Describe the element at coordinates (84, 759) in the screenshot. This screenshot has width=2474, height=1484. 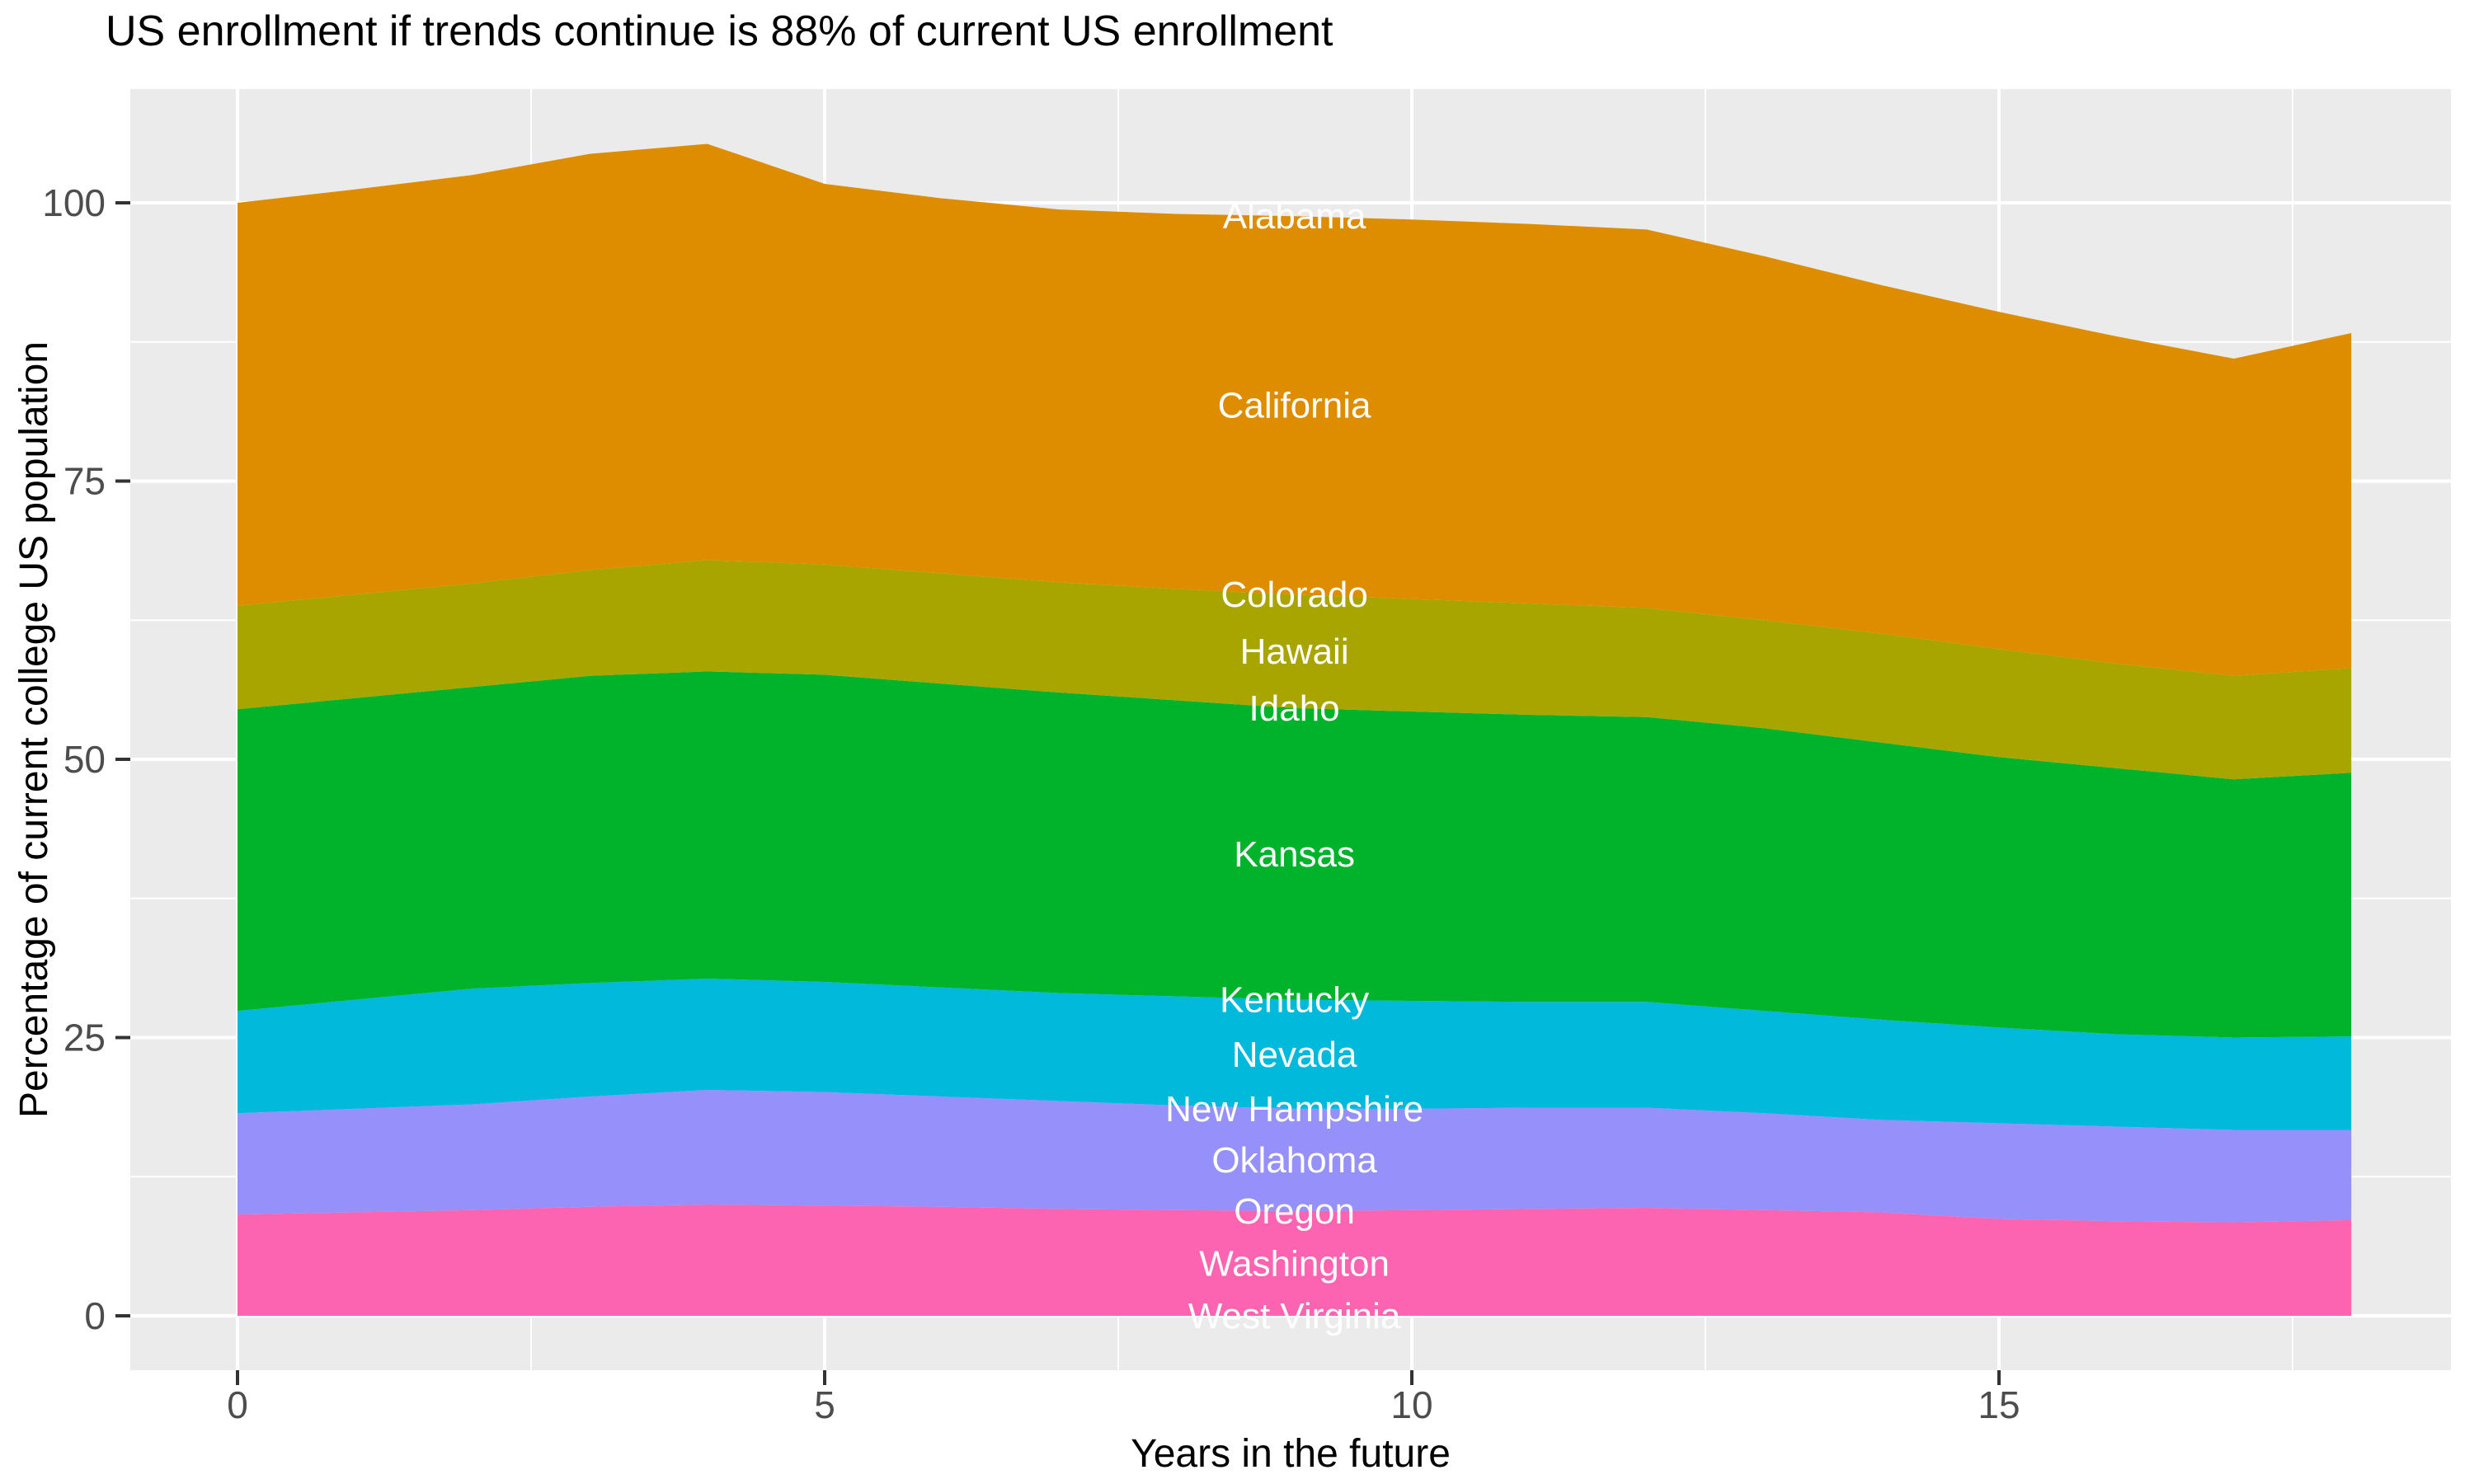
I see `y-tick-label: 50` at that location.